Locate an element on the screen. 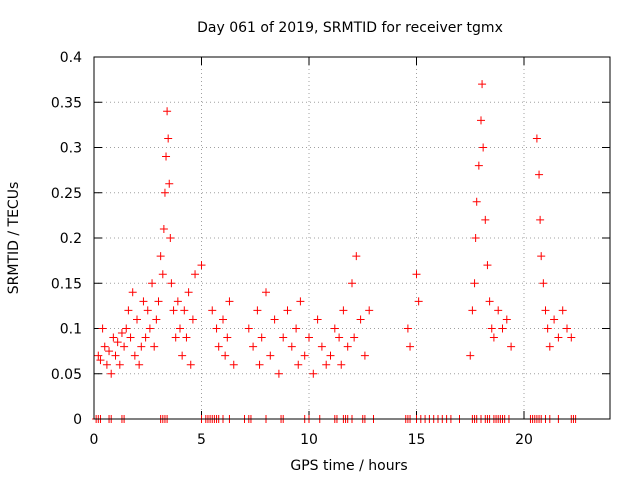  y-tick-label: 0.25 is located at coordinates (66, 194).